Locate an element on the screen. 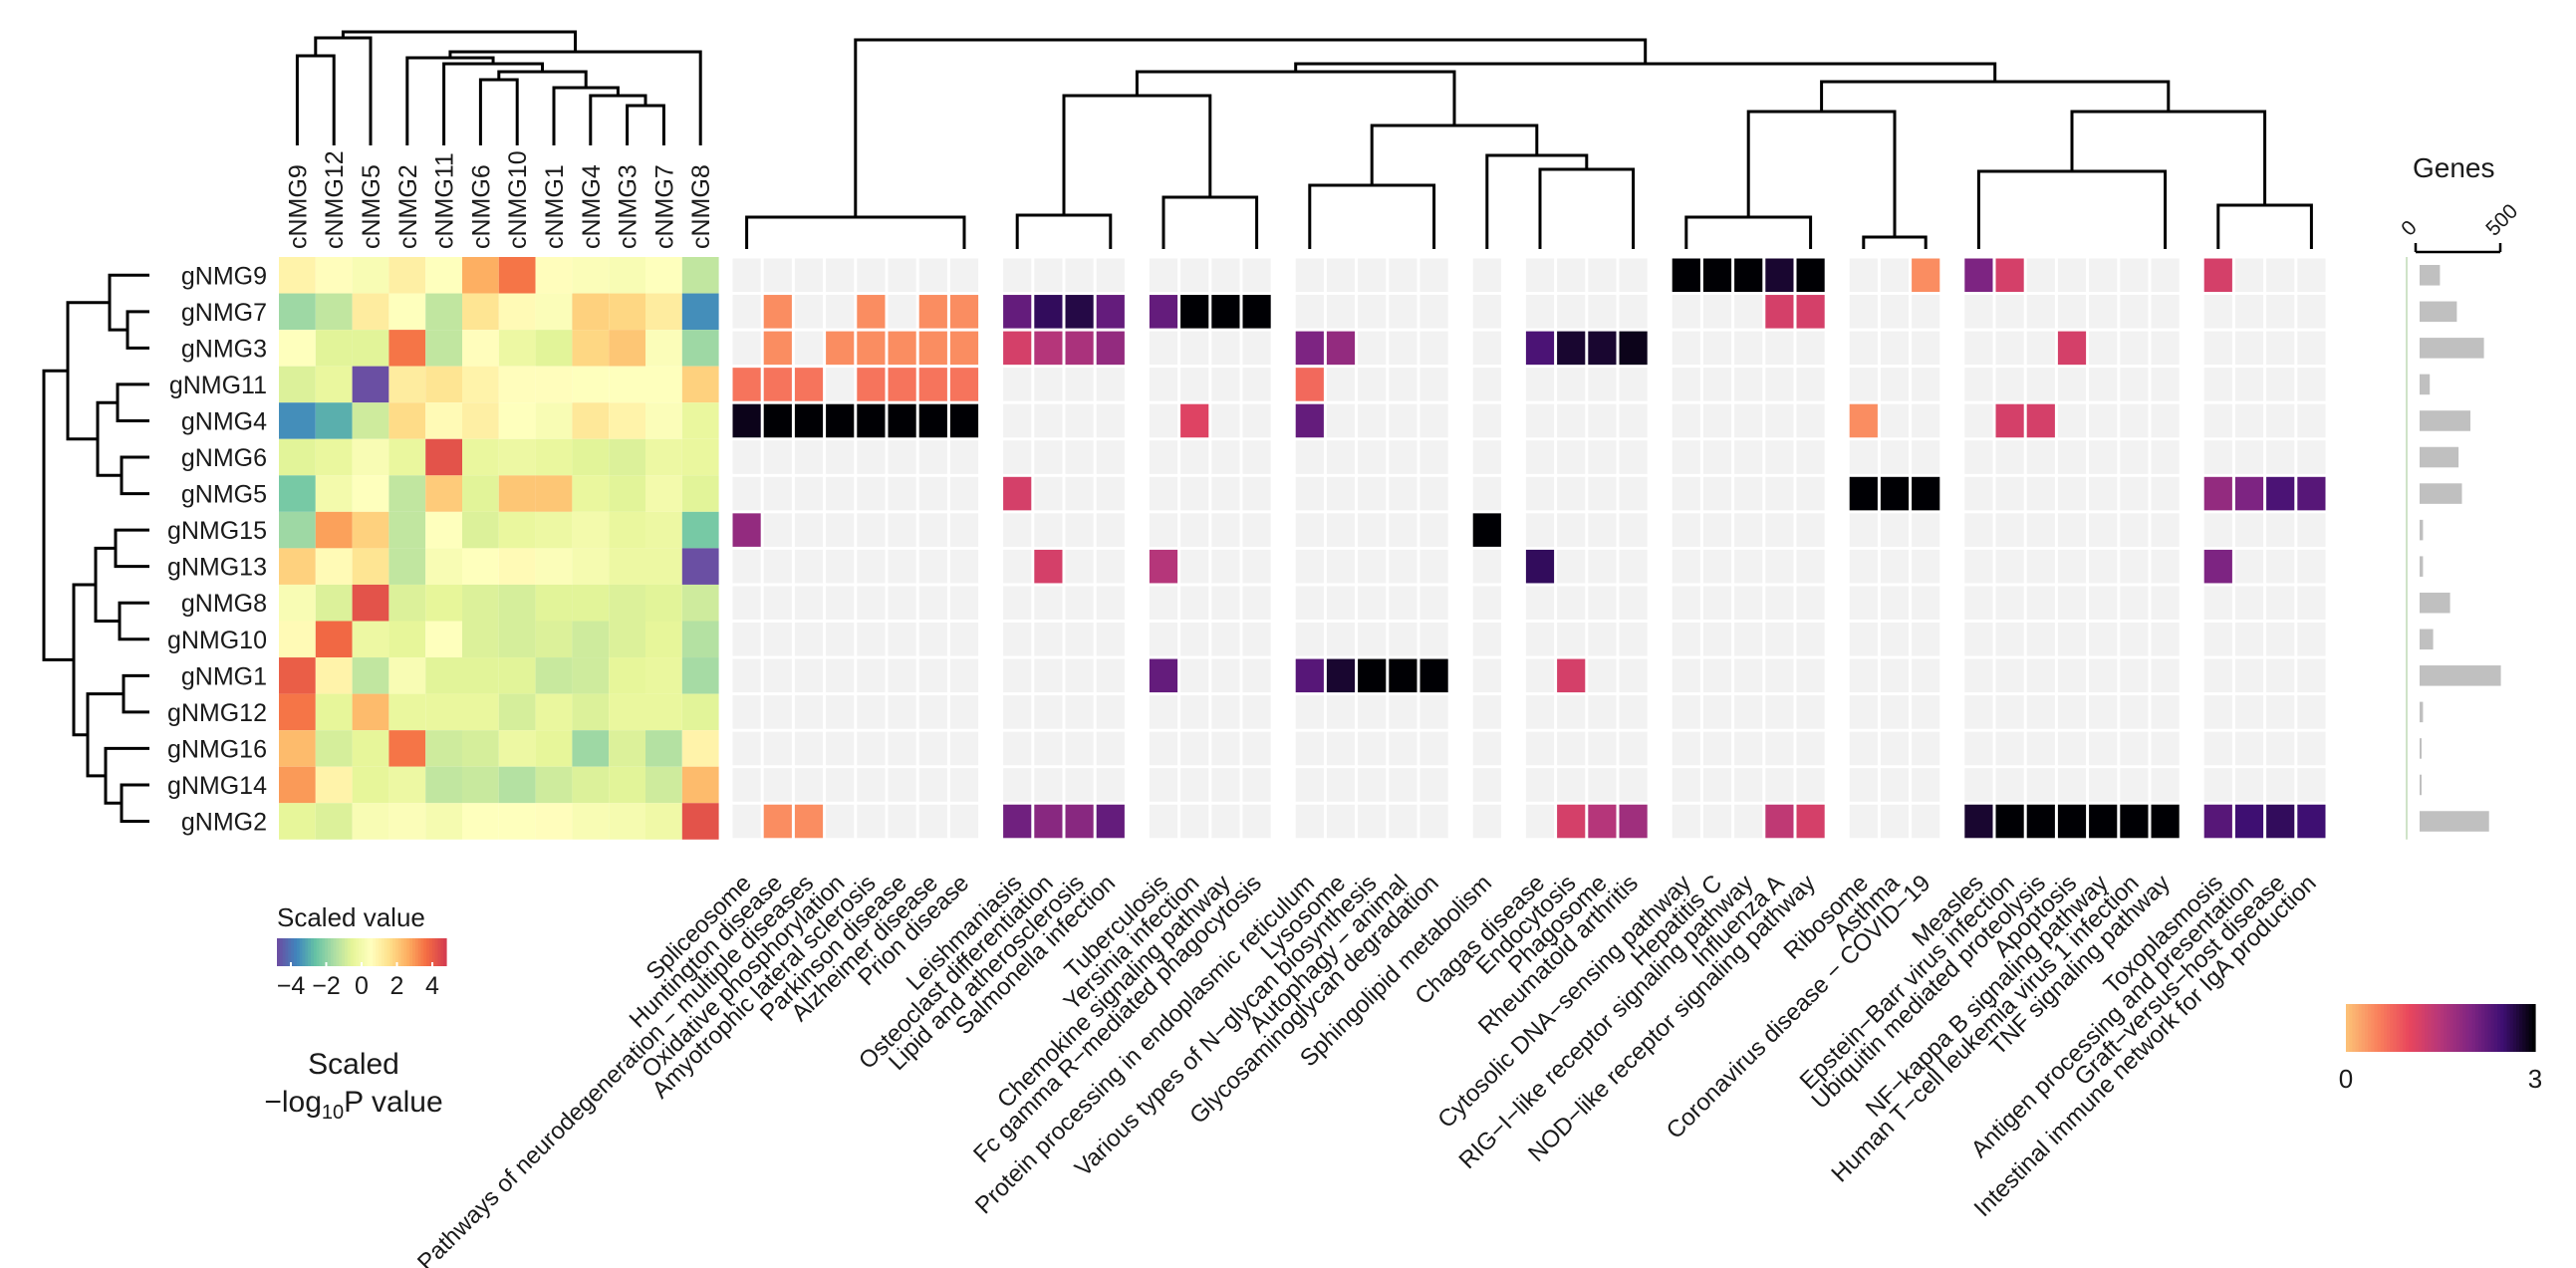 This screenshot has width=2576, height=1268. left-column-label: cNMG8 is located at coordinates (701, 206).